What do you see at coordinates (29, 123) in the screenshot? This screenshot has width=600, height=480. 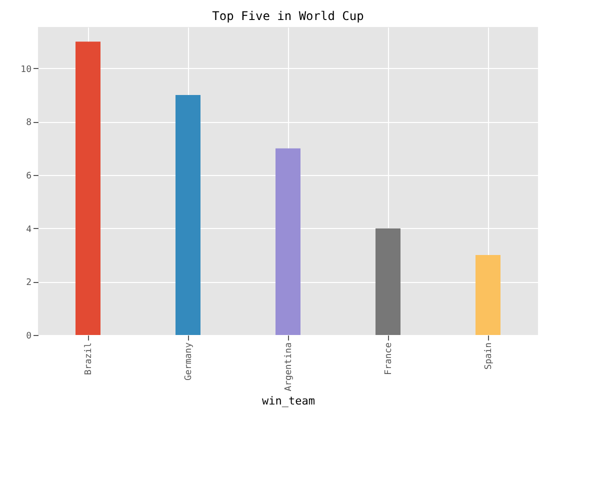 I see `y-tick-label: 8` at bounding box center [29, 123].